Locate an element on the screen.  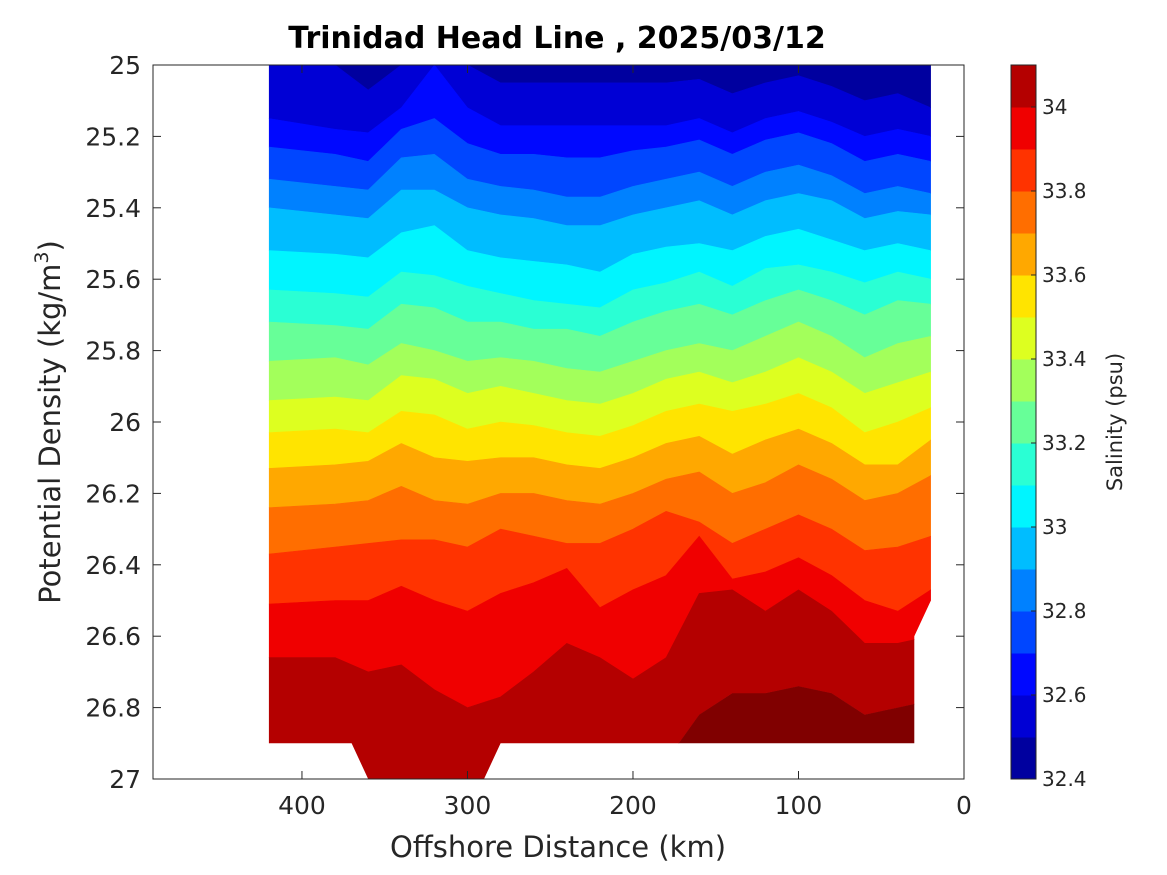
x-tick-label: 300 is located at coordinates (468, 805).